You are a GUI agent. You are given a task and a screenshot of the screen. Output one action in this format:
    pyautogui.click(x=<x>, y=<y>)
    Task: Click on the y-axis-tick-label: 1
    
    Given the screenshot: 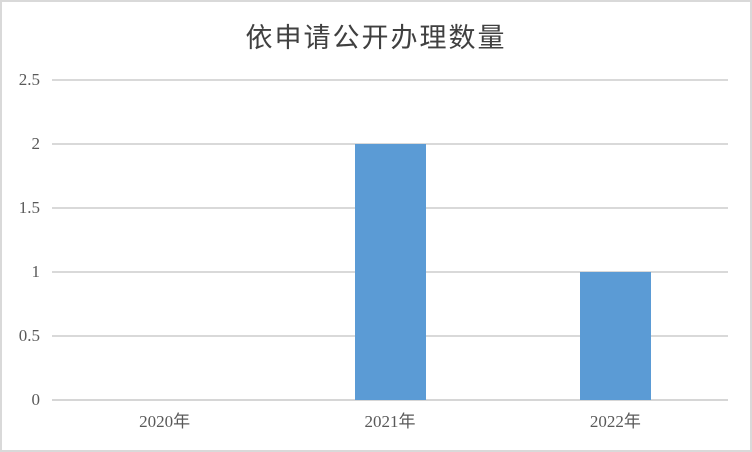 What is the action you would take?
    pyautogui.click(x=36, y=271)
    